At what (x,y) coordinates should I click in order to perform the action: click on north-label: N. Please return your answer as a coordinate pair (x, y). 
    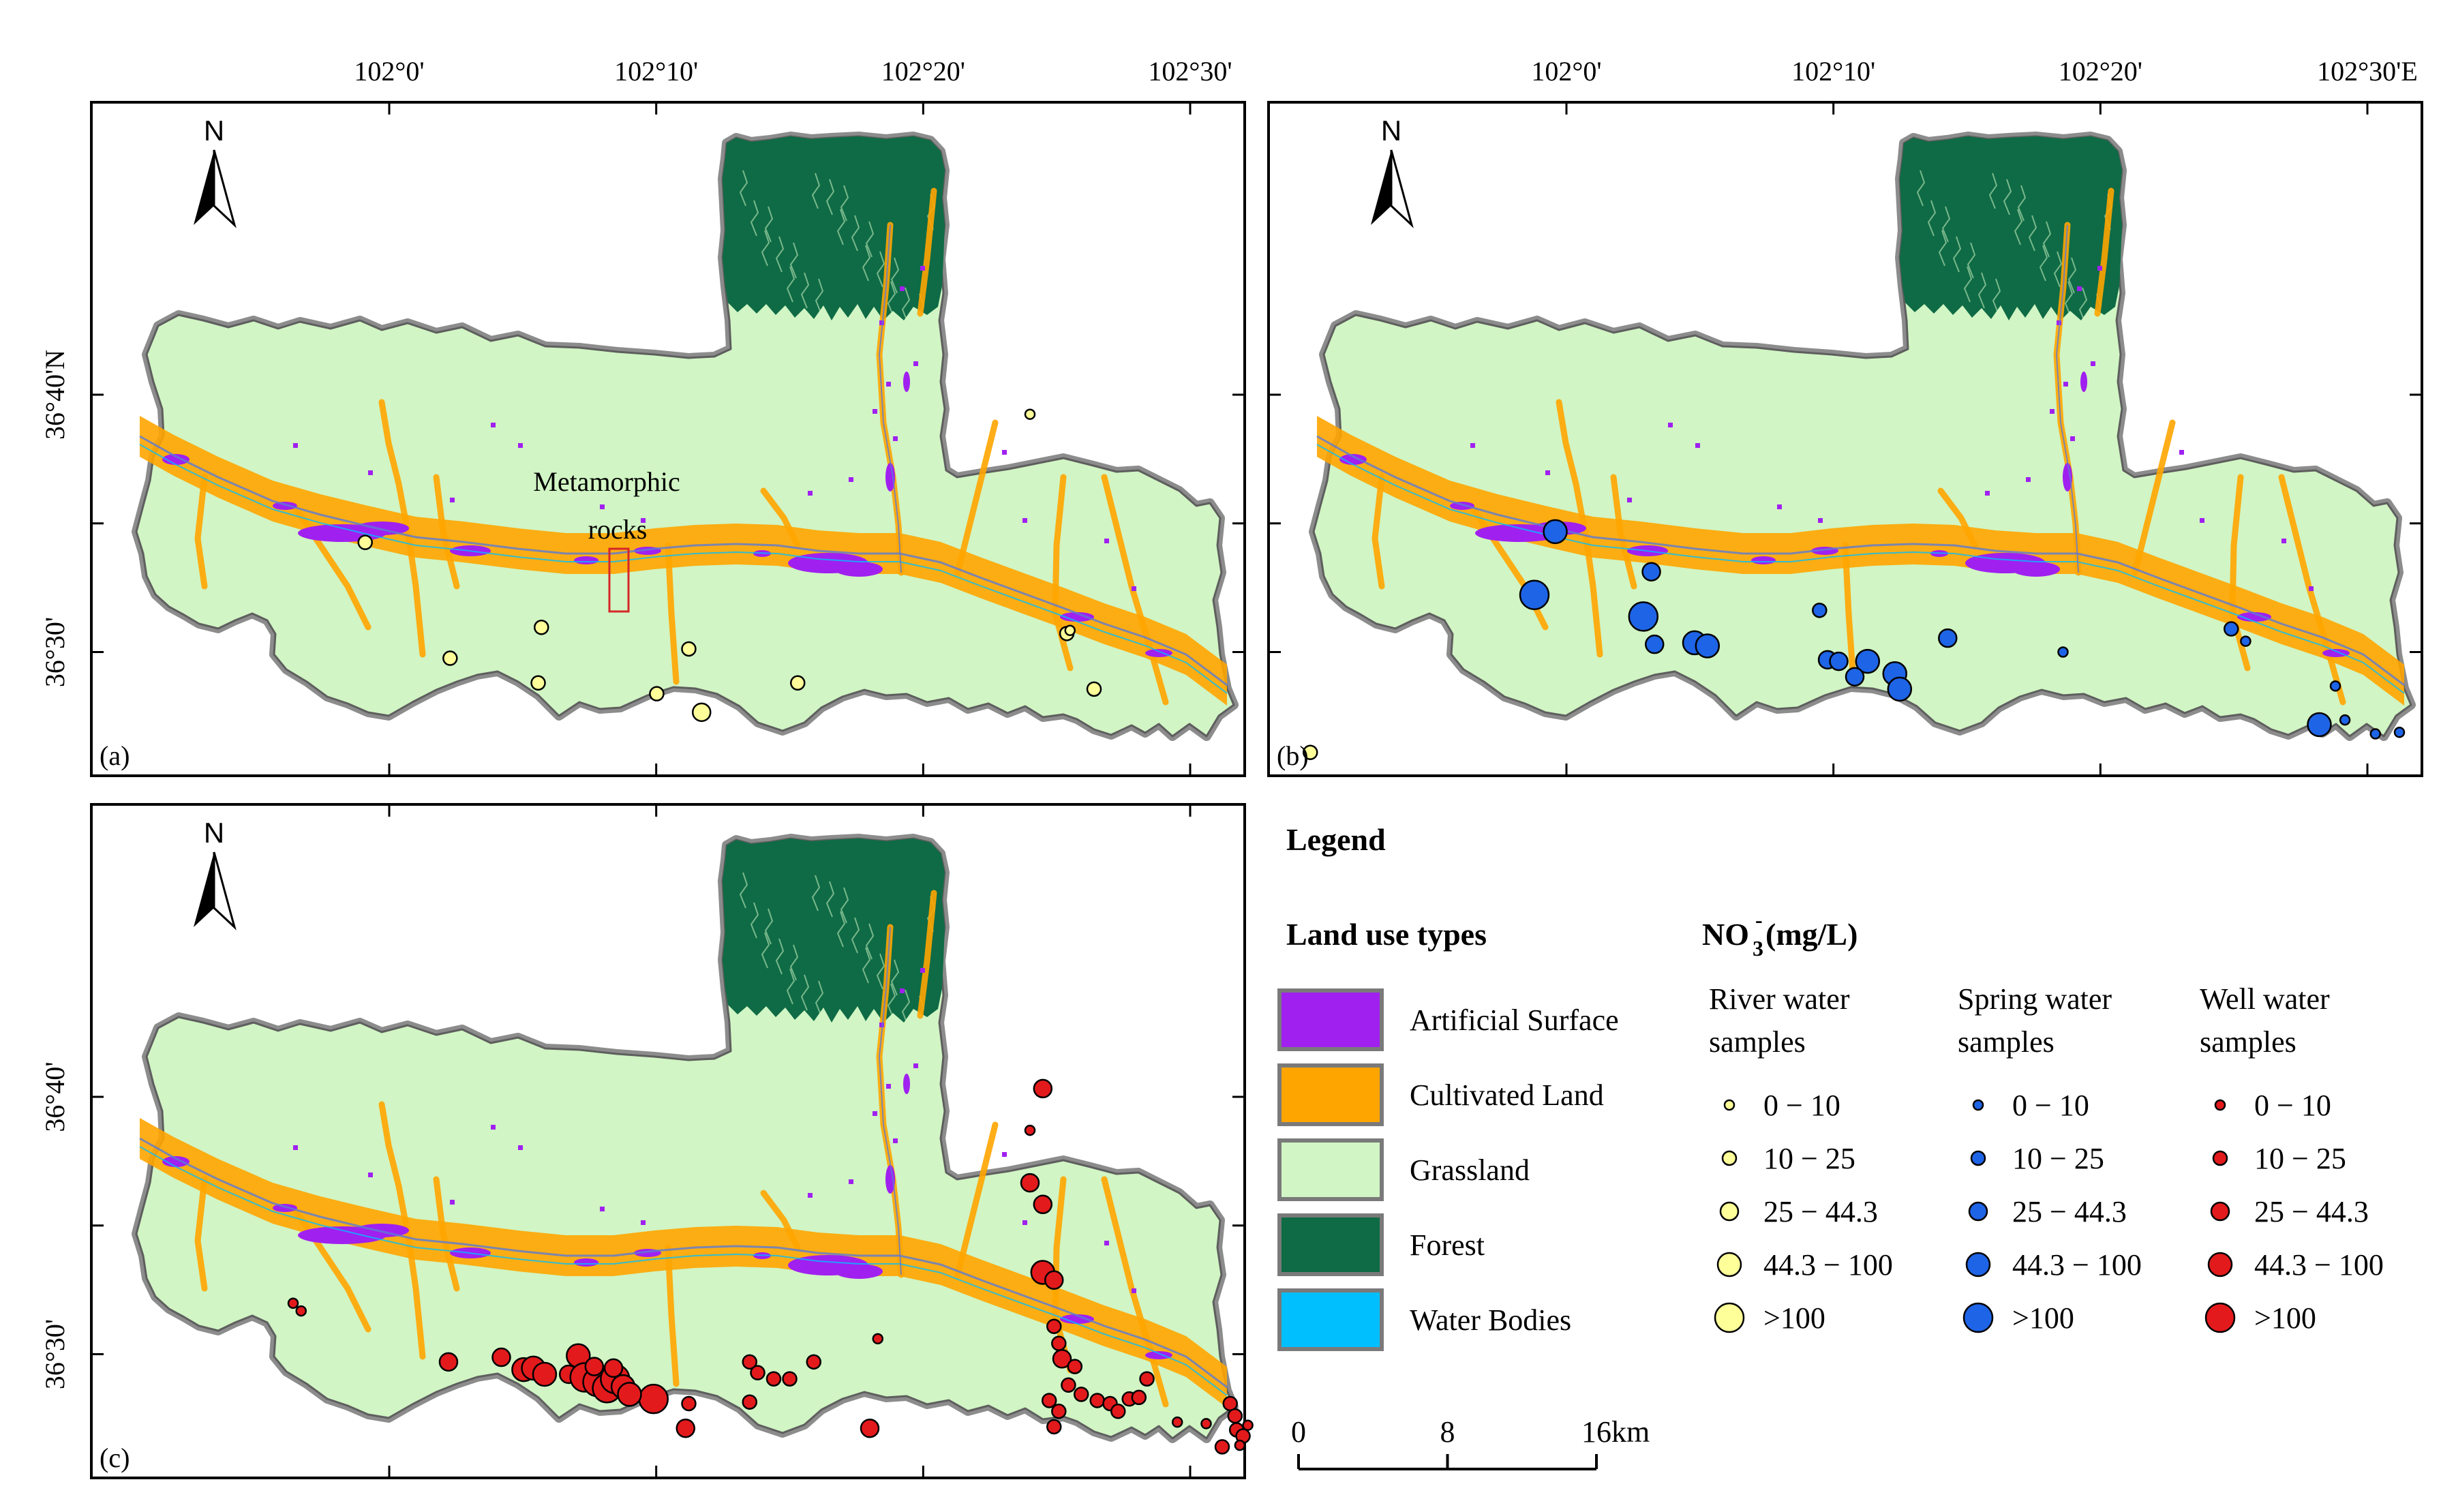
    Looking at the image, I should click on (1391, 131).